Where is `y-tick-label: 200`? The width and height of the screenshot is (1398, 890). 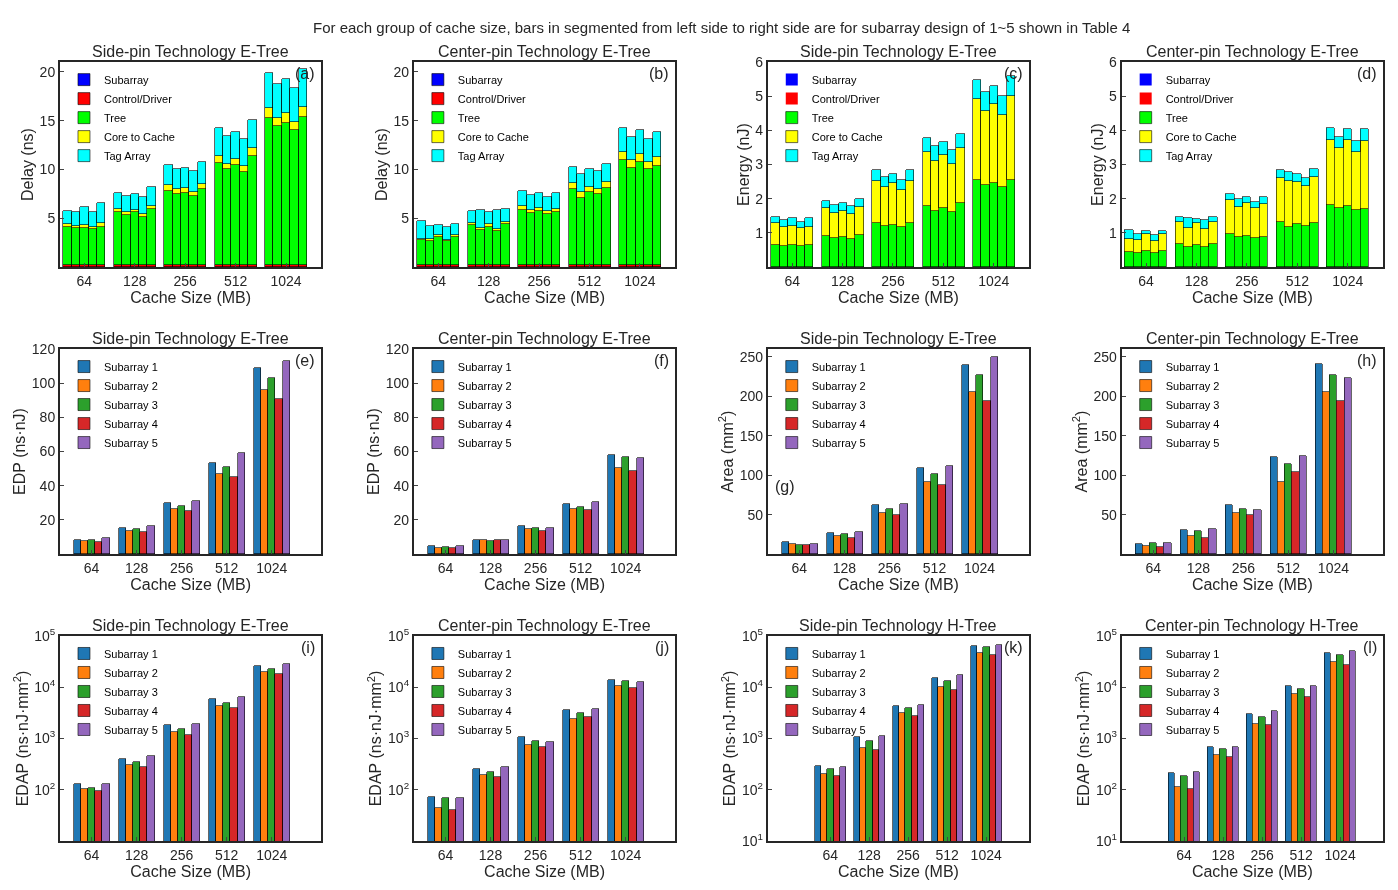
y-tick-label: 200 is located at coordinates (751, 396).